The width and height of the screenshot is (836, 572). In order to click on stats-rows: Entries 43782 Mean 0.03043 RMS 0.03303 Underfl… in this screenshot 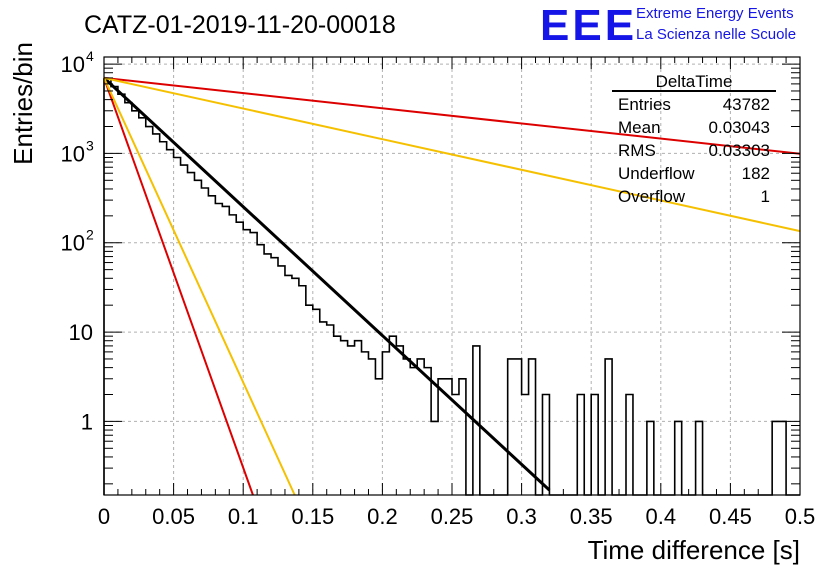, I will do `click(694, 150)`.